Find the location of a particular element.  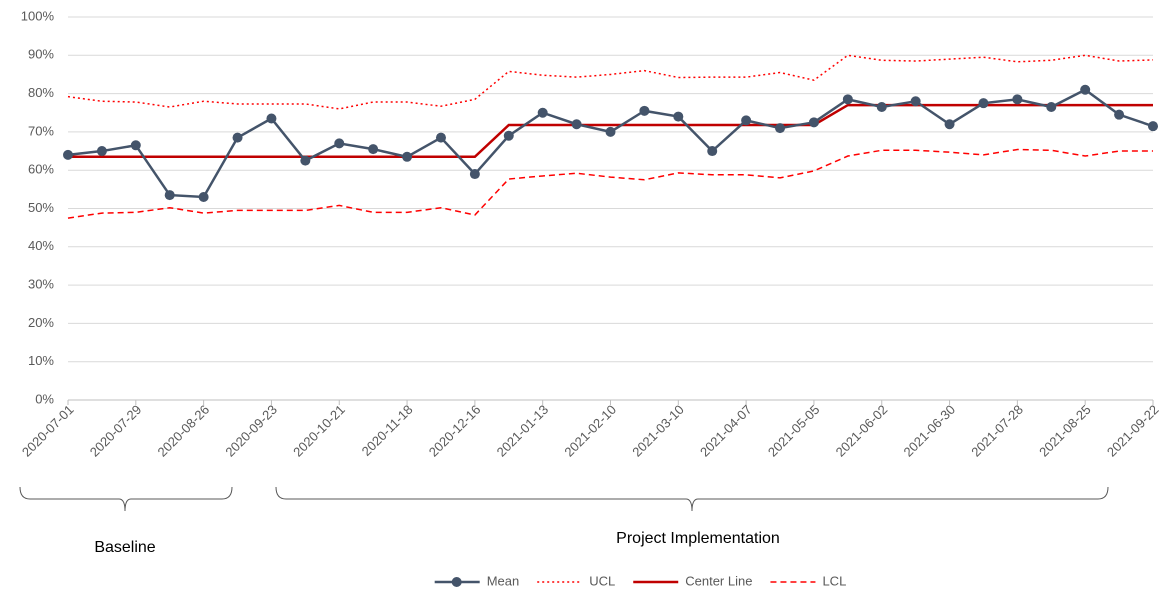

y-tick-label: 80% is located at coordinates (41, 92).